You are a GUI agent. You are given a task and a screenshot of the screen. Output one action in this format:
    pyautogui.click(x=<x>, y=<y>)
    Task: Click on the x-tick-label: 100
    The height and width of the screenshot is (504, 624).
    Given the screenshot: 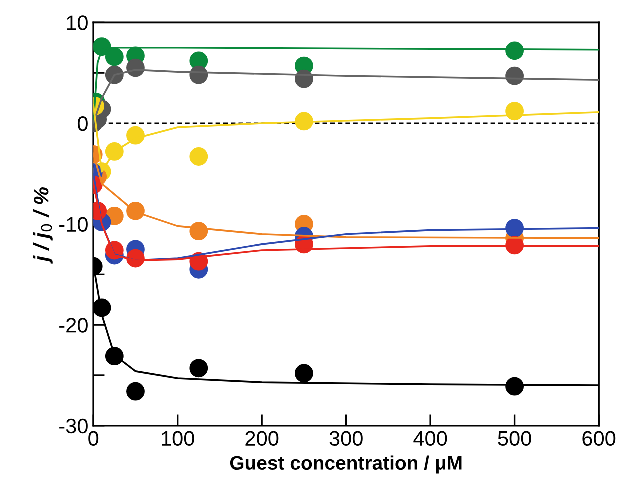 What is the action you would take?
    pyautogui.click(x=178, y=438)
    